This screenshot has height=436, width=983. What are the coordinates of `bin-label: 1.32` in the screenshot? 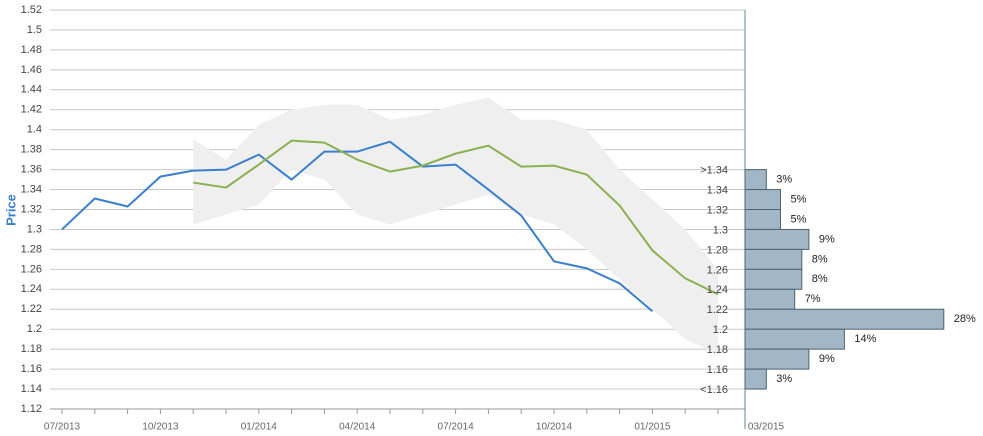 It's located at (717, 210).